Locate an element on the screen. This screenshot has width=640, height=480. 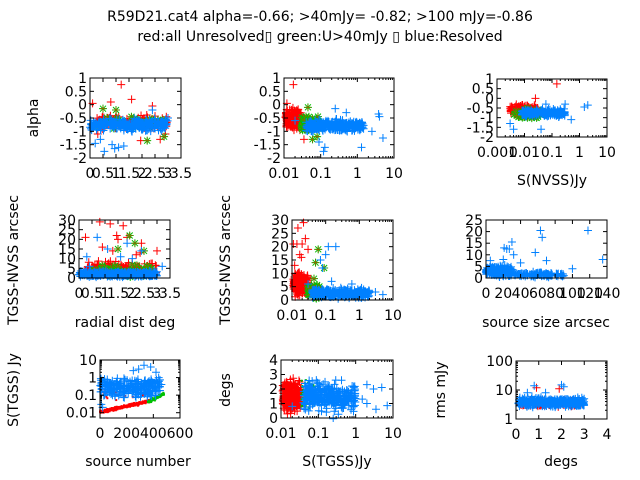
y-tick-label: 30 is located at coordinates (67, 221).